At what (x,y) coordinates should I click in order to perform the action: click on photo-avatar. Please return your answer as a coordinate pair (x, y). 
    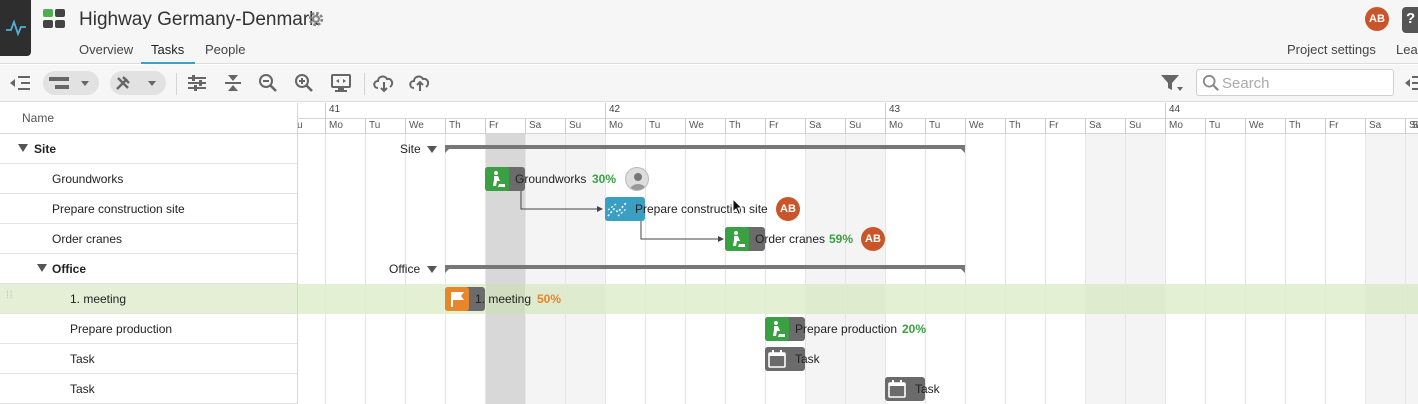
    Looking at the image, I should click on (637, 179).